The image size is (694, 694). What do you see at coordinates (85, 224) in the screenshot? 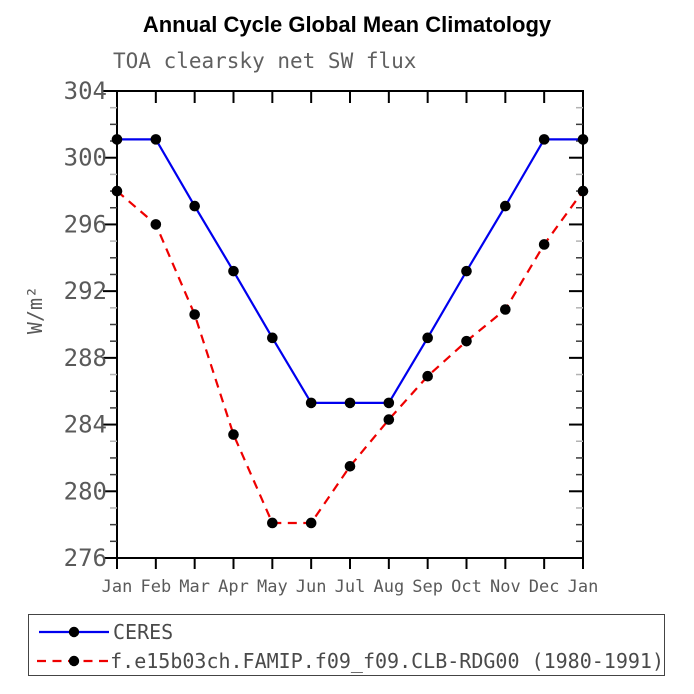
I see `y-axis-label: 296` at bounding box center [85, 224].